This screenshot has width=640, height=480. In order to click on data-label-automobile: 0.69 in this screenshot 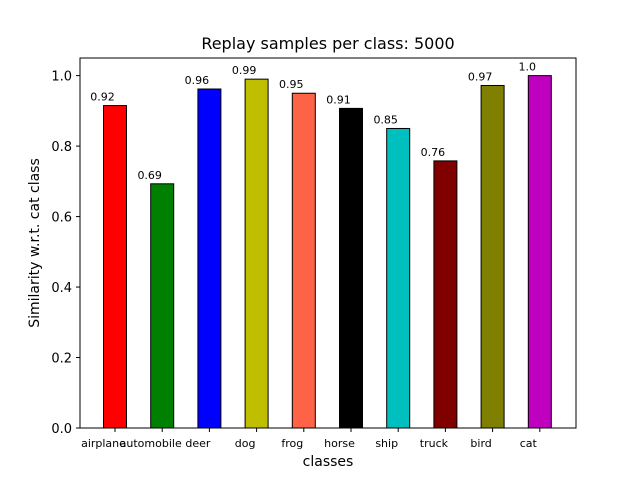, I will do `click(149, 175)`.